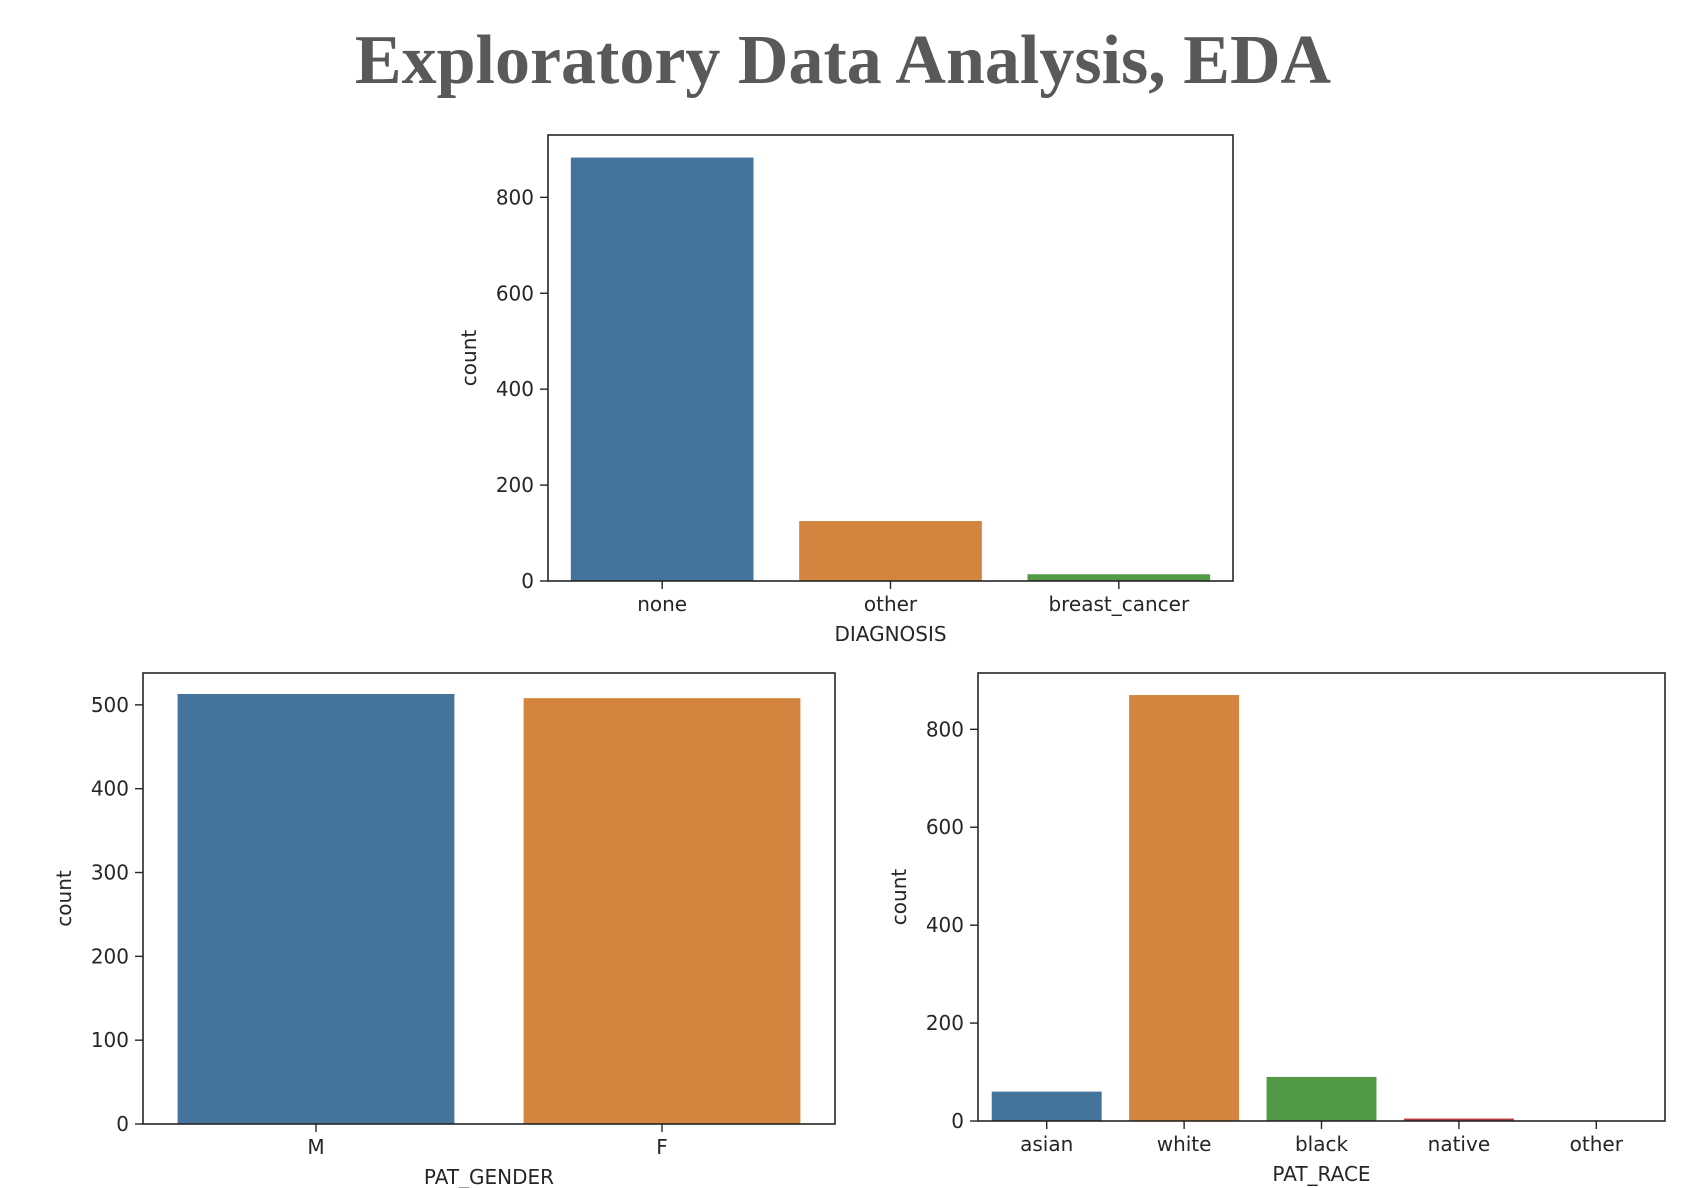 Image resolution: width=1686 pixels, height=1188 pixels. What do you see at coordinates (662, 369) in the screenshot?
I see `bar-none` at bounding box center [662, 369].